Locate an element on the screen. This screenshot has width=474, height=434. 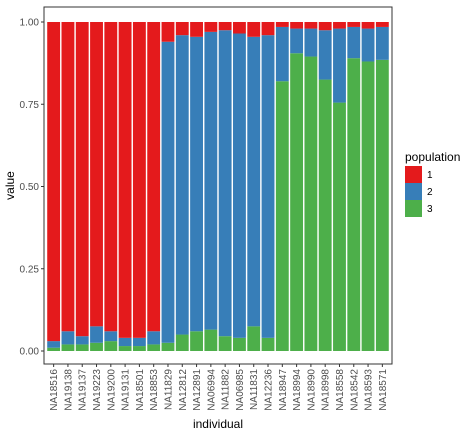
y-axis: 0.00 0.25 0.50 0.75 1.00 is located at coordinates (32, 188).